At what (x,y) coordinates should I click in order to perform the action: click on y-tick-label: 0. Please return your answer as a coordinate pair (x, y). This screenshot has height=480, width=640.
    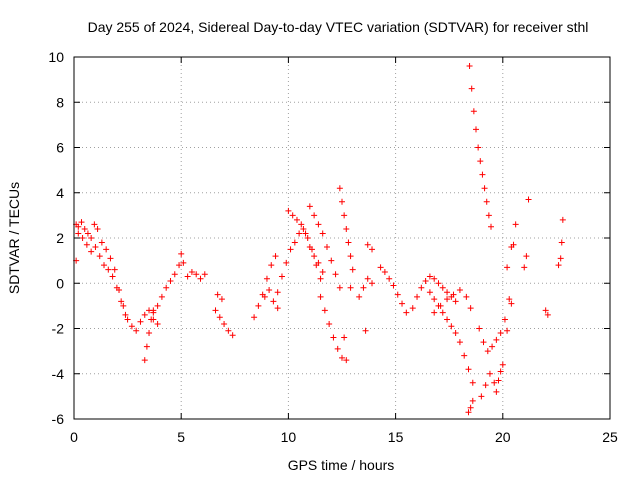
    Looking at the image, I should click on (60, 283).